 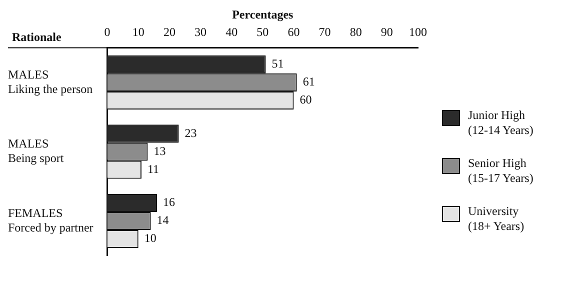 I want to click on x-tick-label: 0, so click(x=107, y=31).